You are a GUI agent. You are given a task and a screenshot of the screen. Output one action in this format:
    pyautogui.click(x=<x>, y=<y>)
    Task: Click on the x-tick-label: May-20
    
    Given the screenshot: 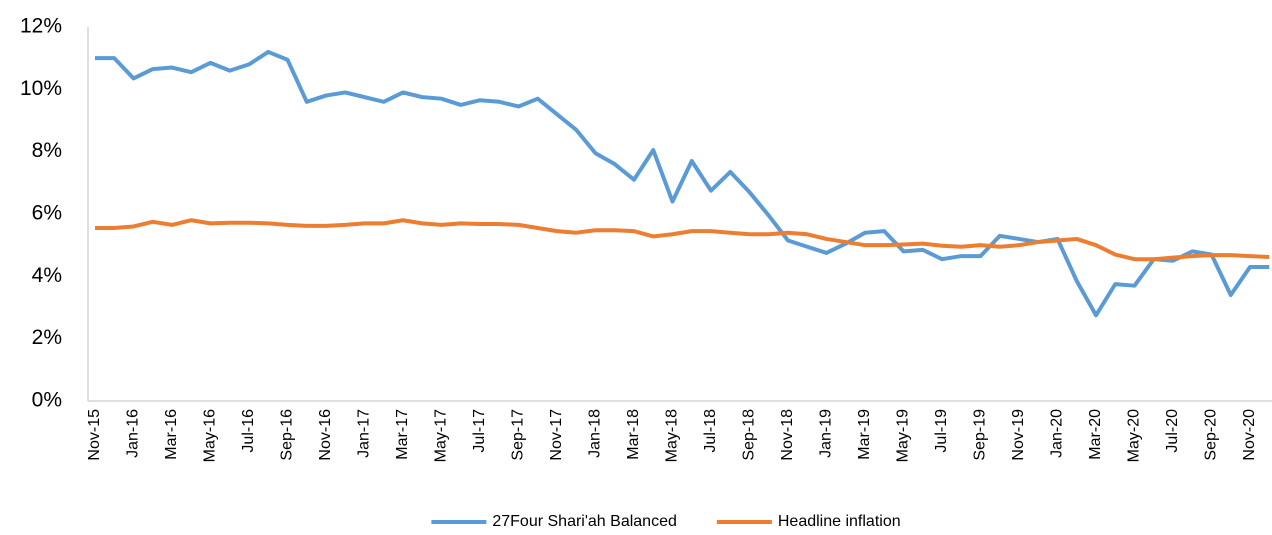 What is the action you would take?
    pyautogui.click(x=1134, y=435)
    